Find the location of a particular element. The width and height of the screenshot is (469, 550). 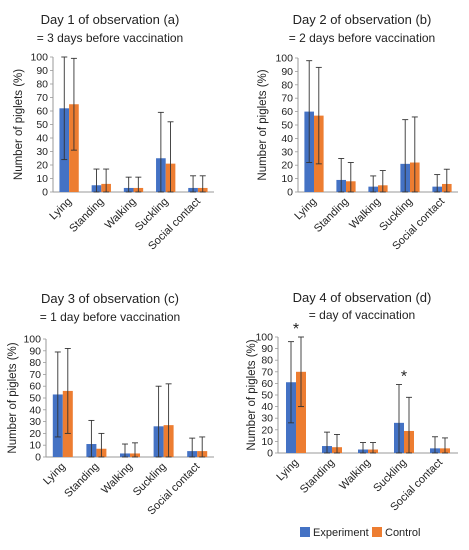

chart-title: Day 4 of observation (d) is located at coordinates (362, 297).